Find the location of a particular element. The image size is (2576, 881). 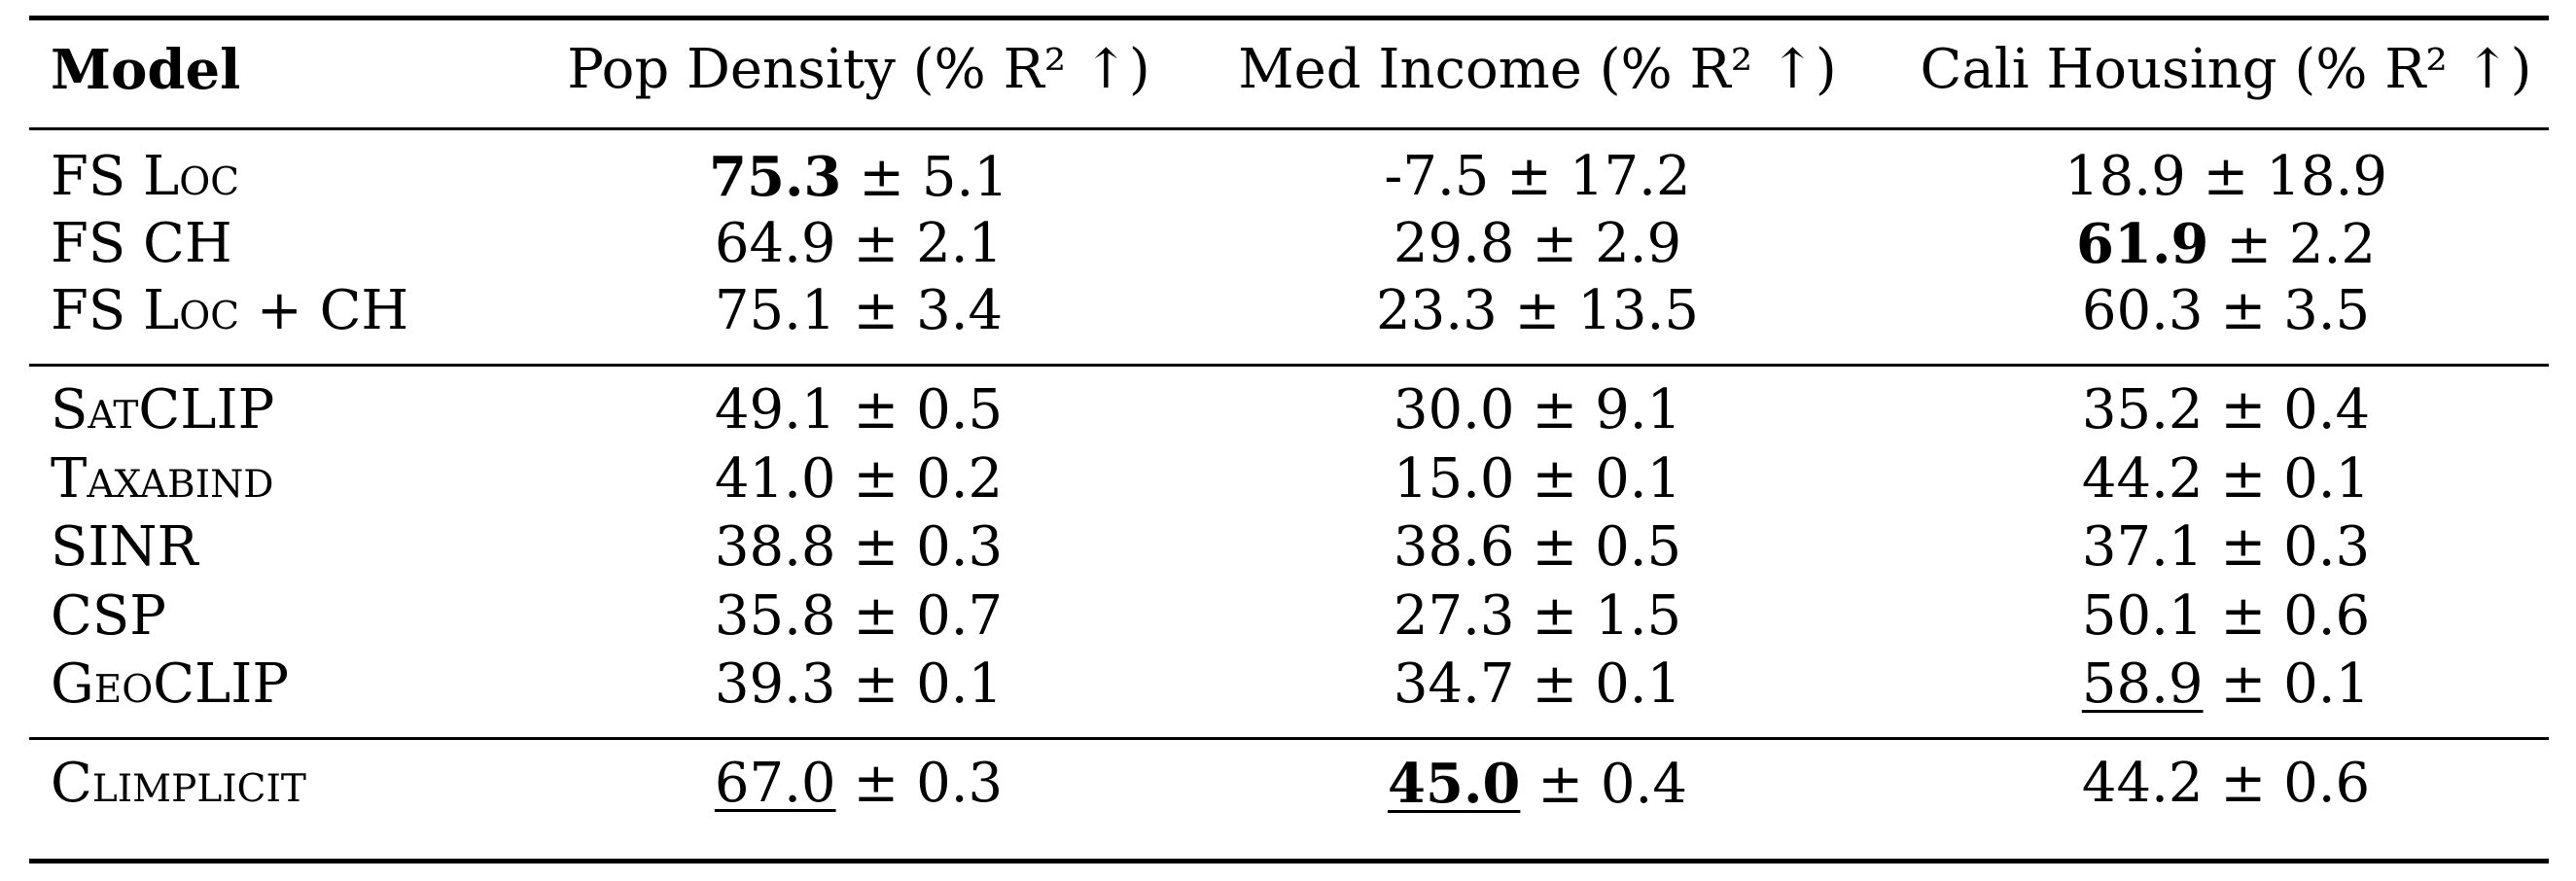

cell-std: 9.1 is located at coordinates (1638, 409).